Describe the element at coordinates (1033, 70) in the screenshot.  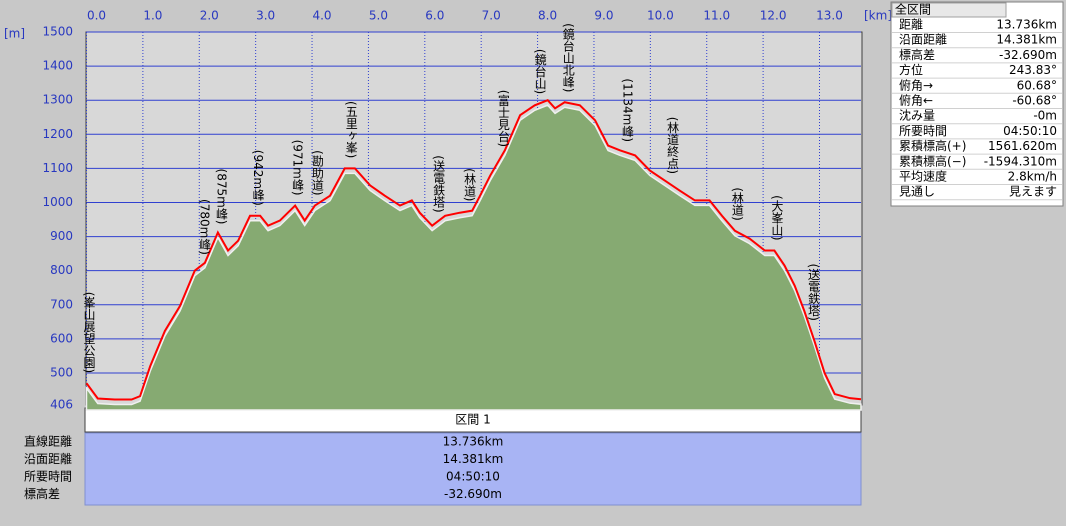
I see `summary-value: 243.83°` at that location.